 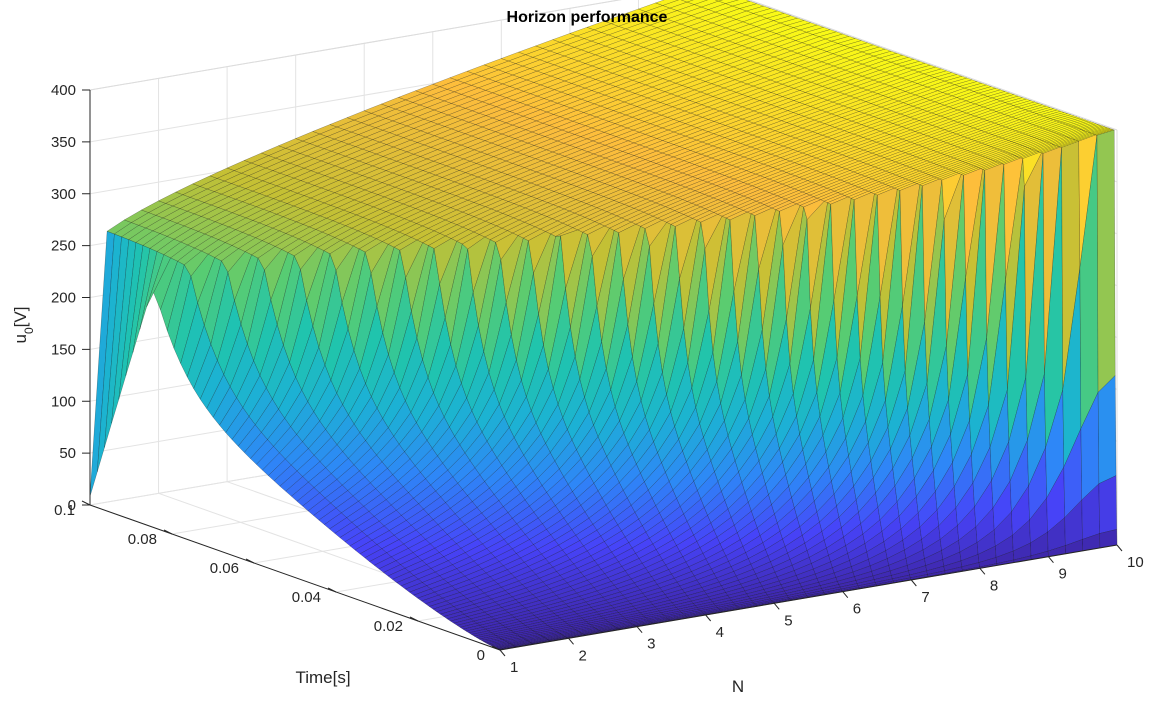 What do you see at coordinates (72, 505) in the screenshot?
I see `z-tick-label-0: 0` at bounding box center [72, 505].